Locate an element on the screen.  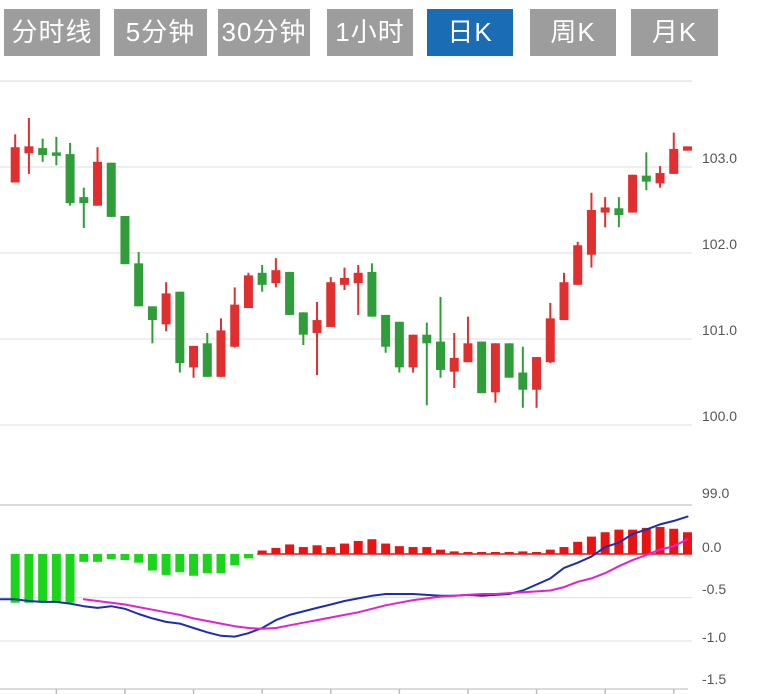
svg-text: 100.0 is located at coordinates (719, 416).